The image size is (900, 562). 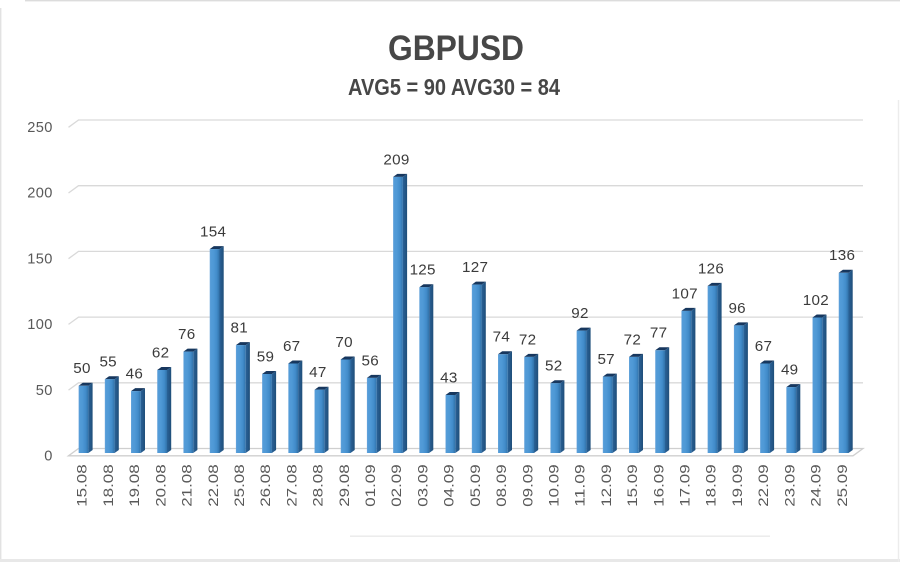 What do you see at coordinates (501, 485) in the screenshot?
I see `svg-text: 08.09` at bounding box center [501, 485].